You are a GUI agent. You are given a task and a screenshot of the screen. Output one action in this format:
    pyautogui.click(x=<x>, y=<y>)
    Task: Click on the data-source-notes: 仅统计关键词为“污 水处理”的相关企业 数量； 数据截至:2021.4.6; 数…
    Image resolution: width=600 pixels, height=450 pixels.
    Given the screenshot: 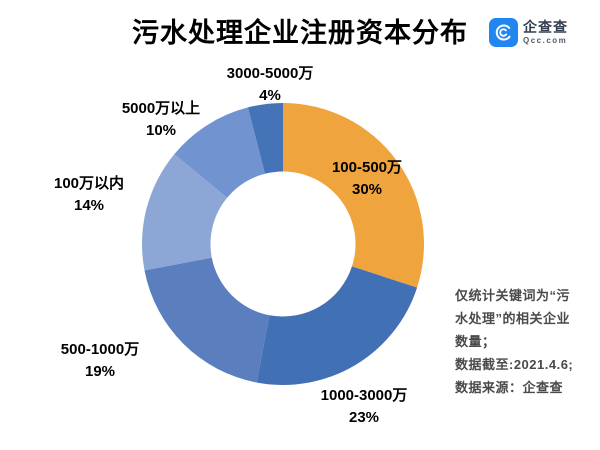 What is the action you would take?
    pyautogui.click(x=525, y=341)
    